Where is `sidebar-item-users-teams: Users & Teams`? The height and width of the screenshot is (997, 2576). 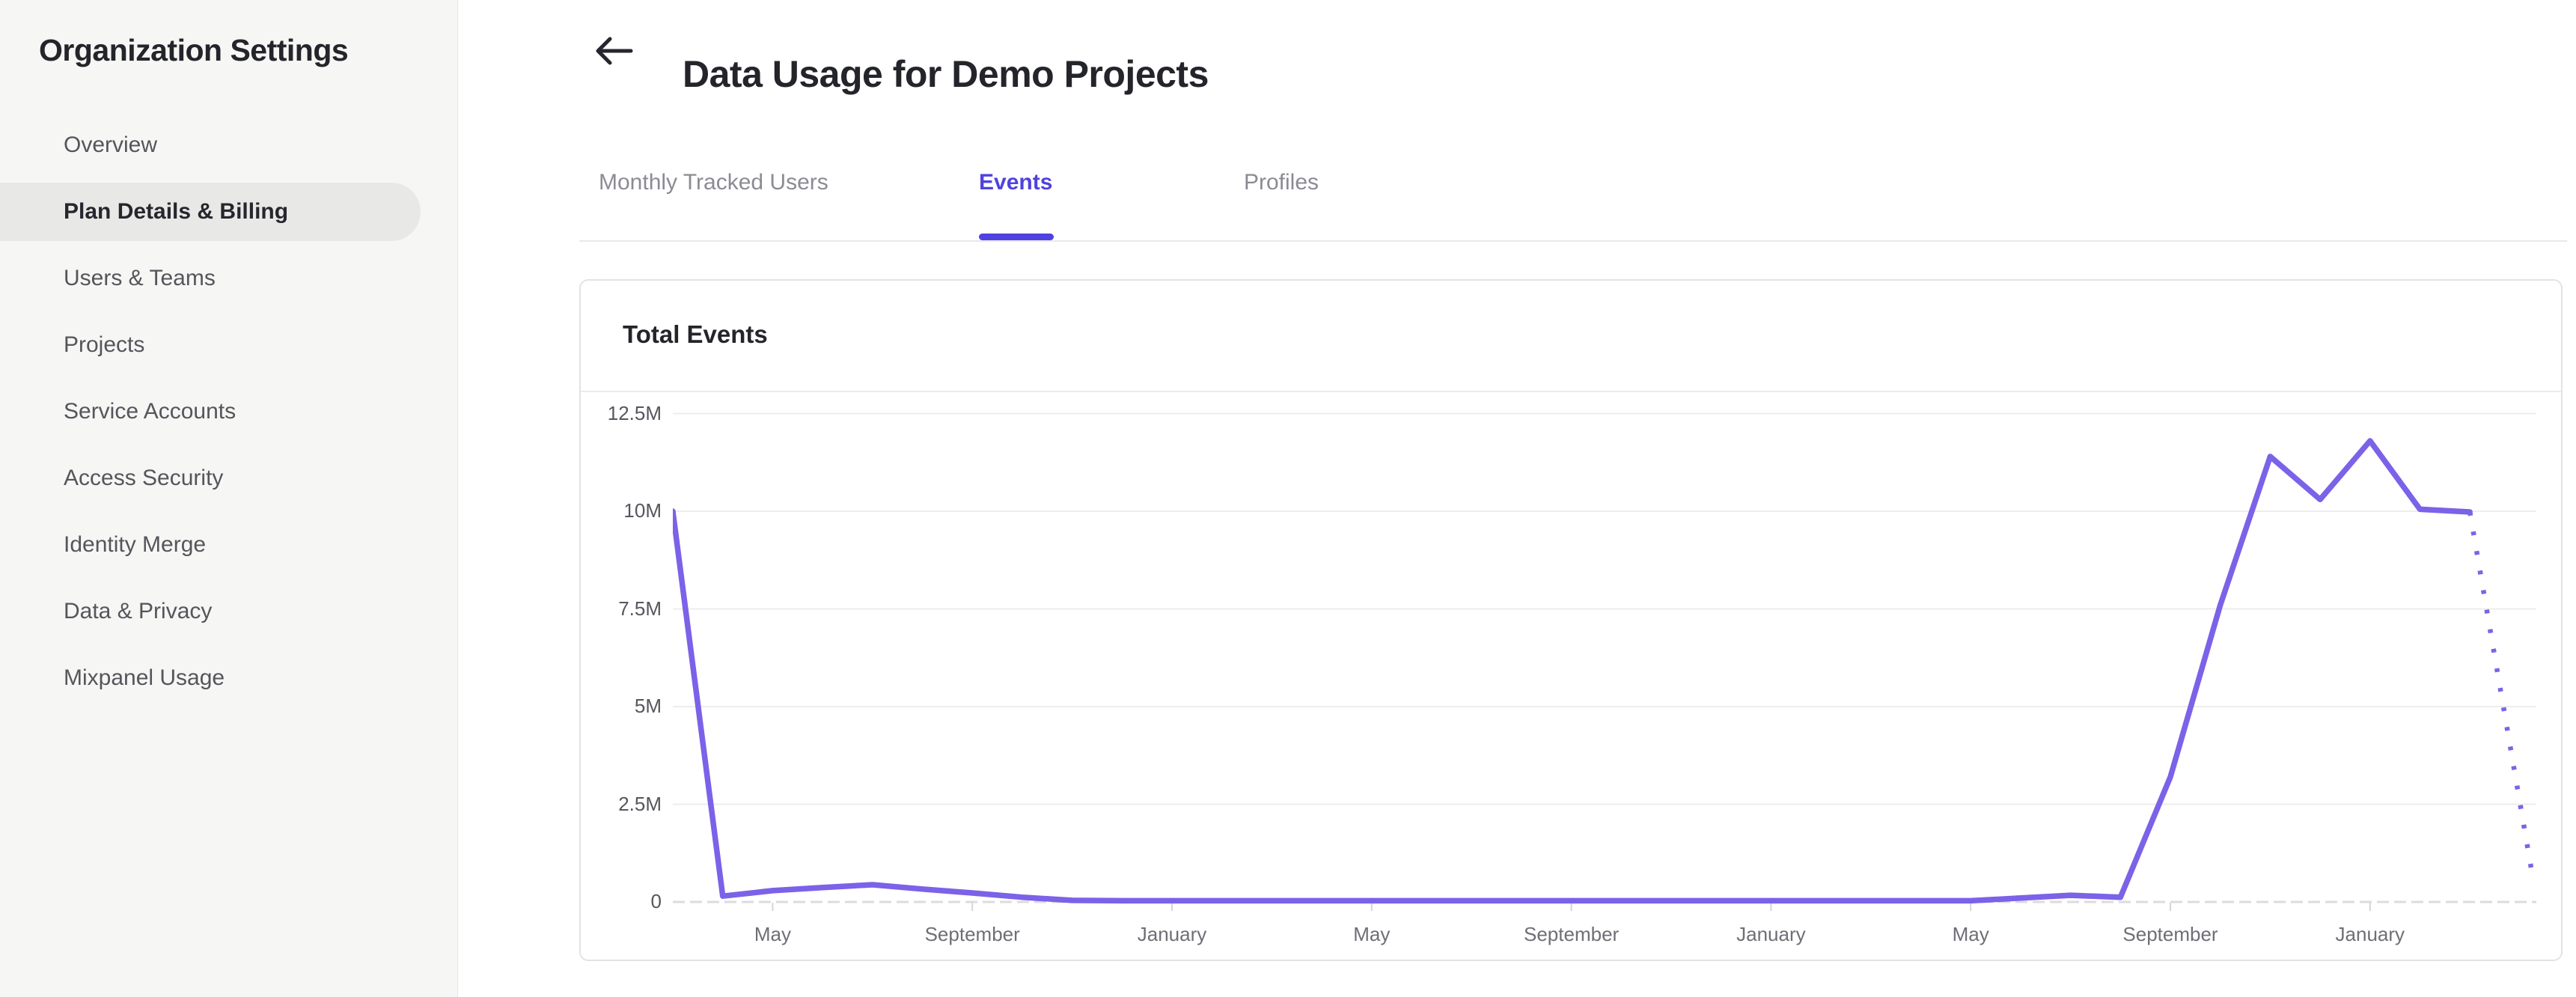
sidebar-item-users-teams: Users & Teams is located at coordinates (229, 278).